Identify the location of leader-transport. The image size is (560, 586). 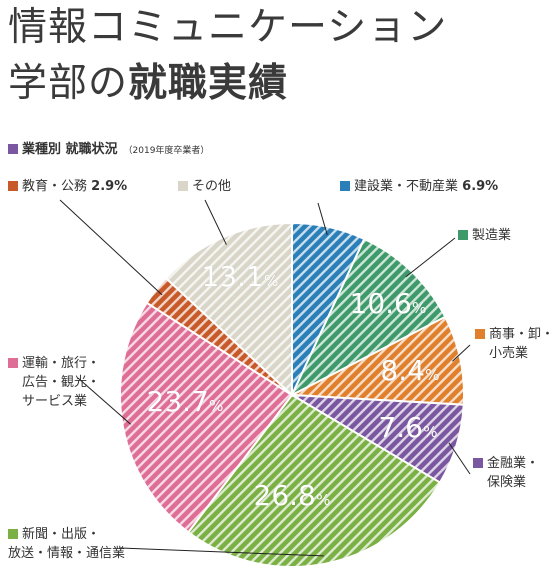
(104, 401).